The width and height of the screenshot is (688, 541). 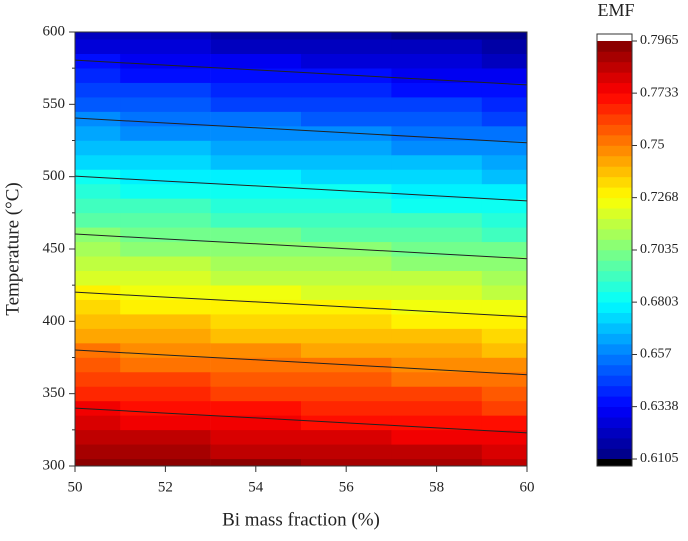 What do you see at coordinates (54, 104) in the screenshot?
I see `y-tick-label: 550` at bounding box center [54, 104].